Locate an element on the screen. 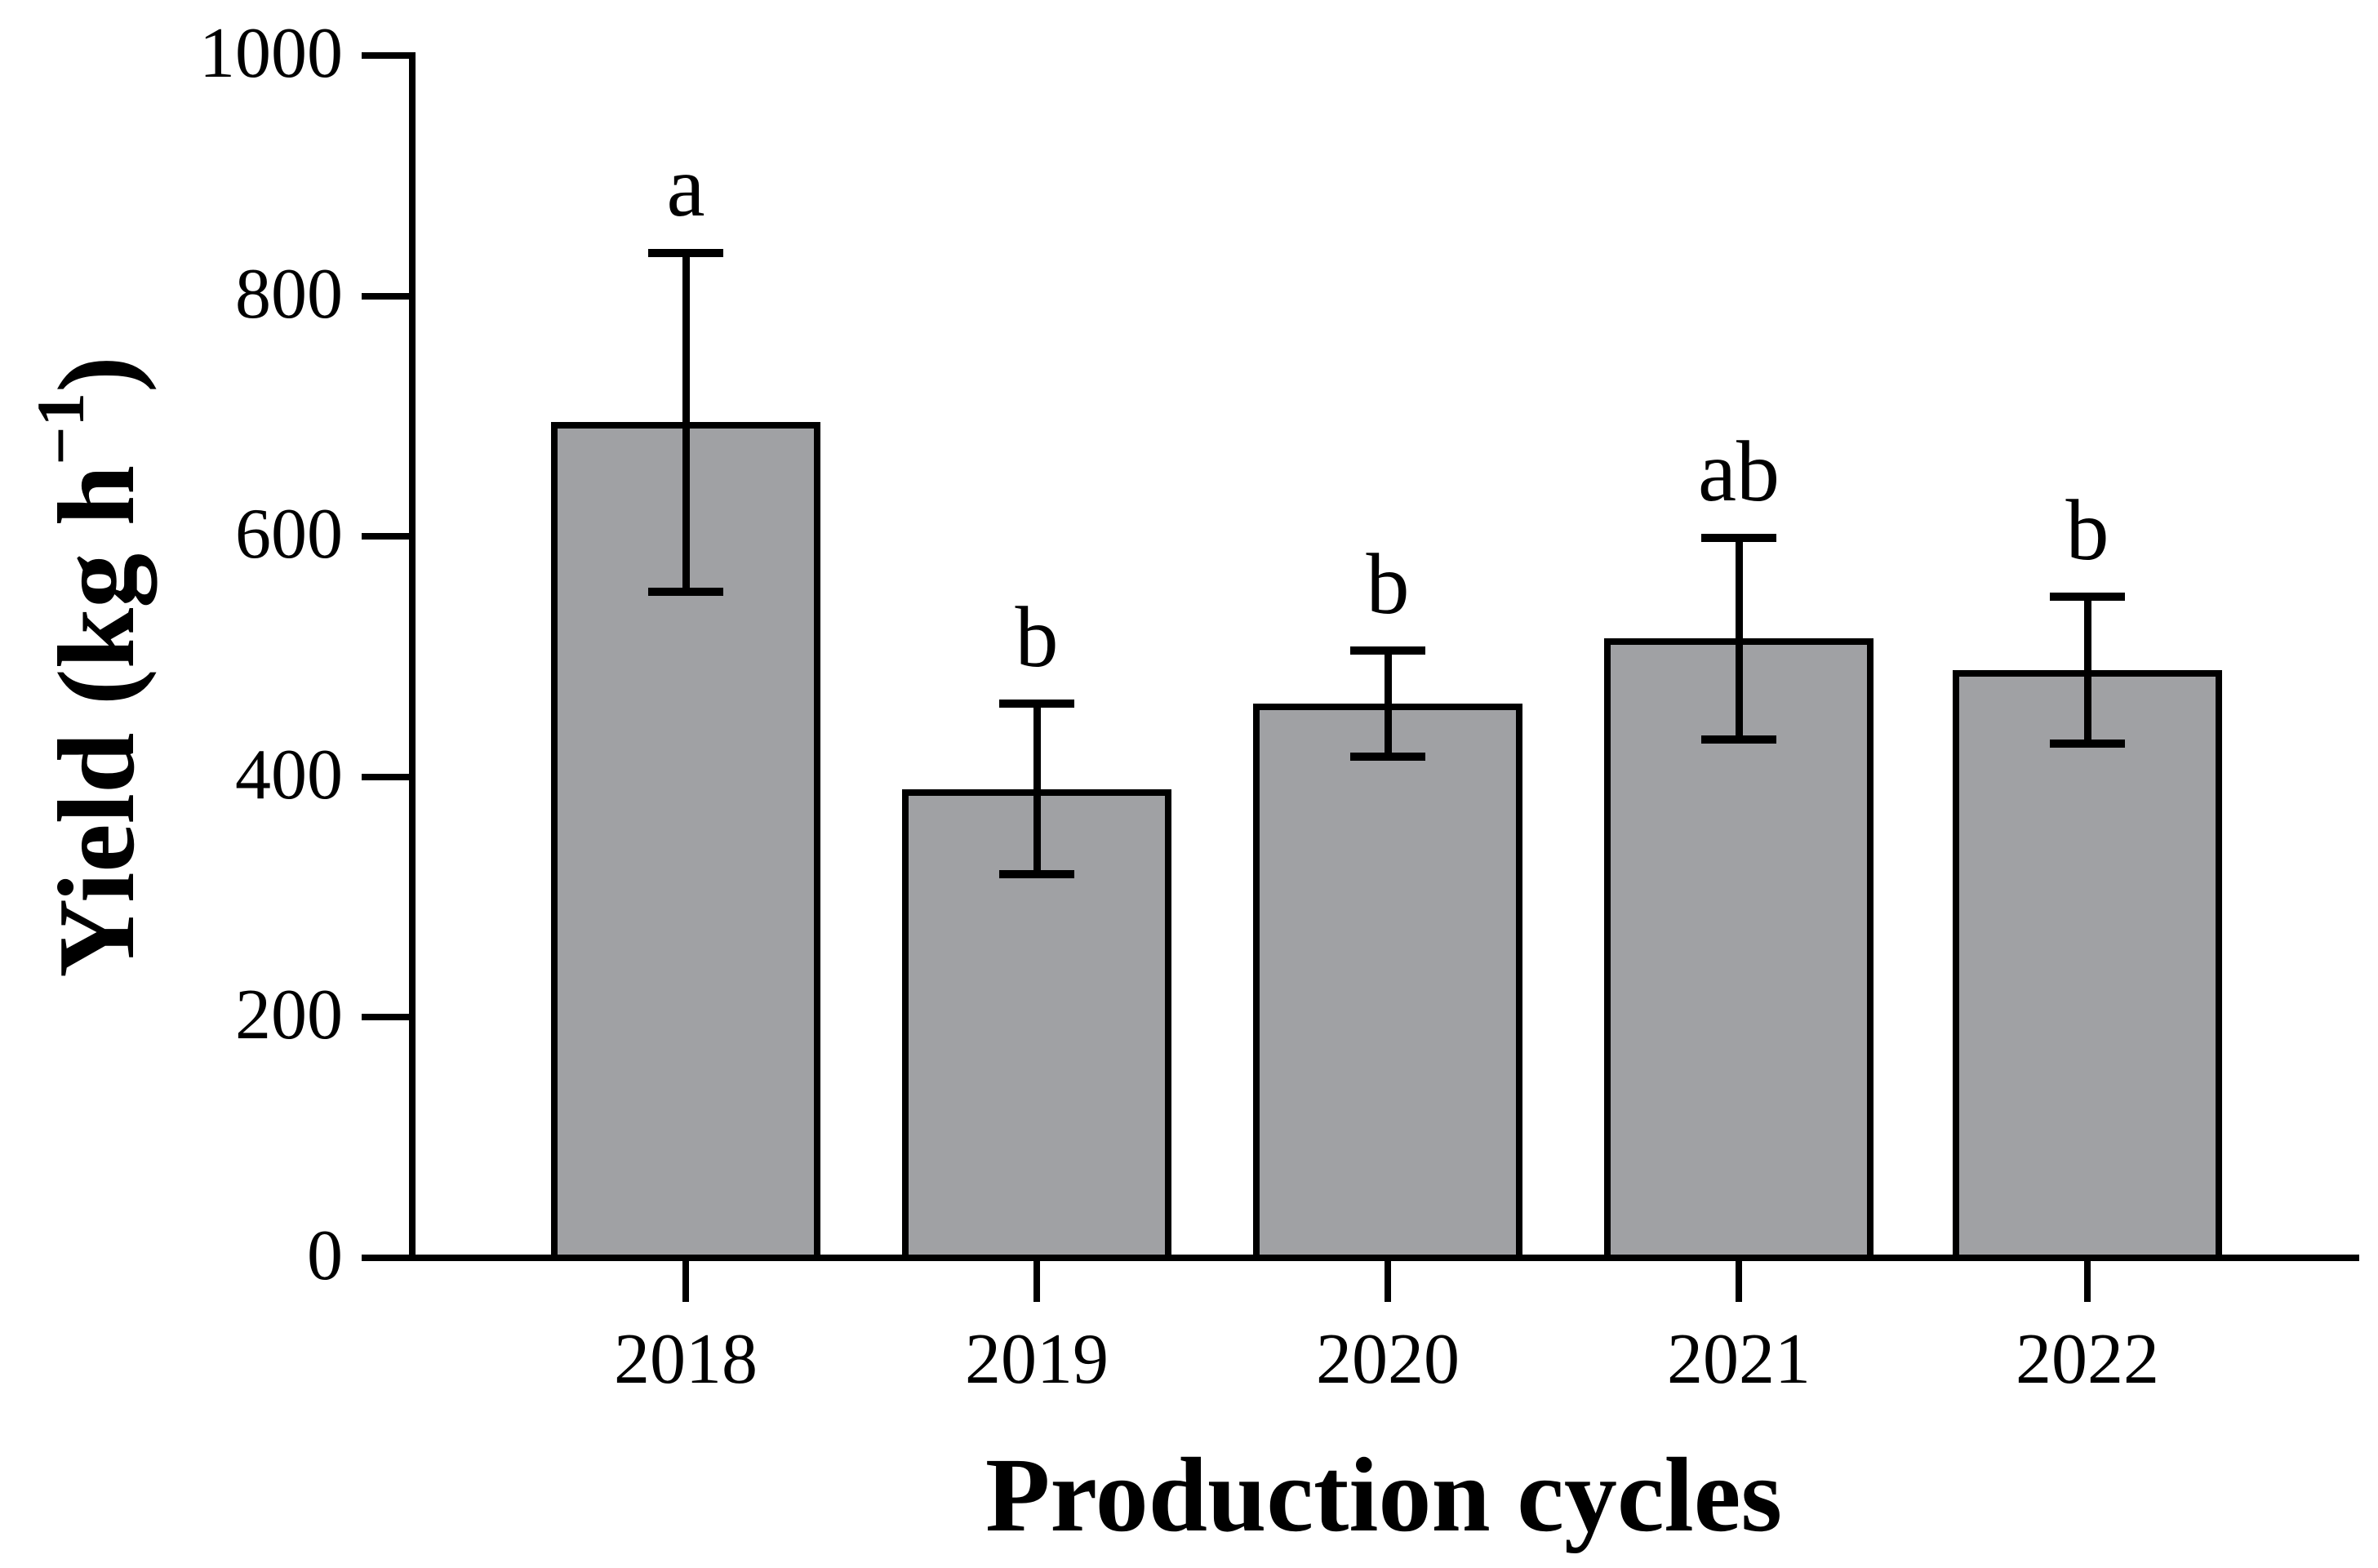 The width and height of the screenshot is (2378, 1568). y-tick-label: 800 is located at coordinates (289, 294).